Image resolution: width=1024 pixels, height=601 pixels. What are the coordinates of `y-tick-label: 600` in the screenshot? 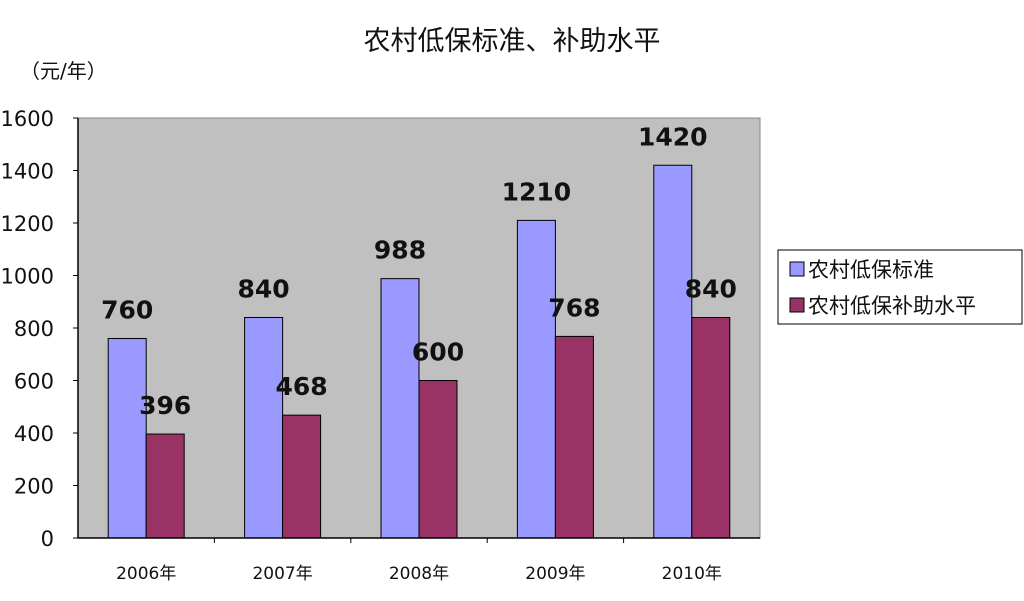 It's located at (34, 382).